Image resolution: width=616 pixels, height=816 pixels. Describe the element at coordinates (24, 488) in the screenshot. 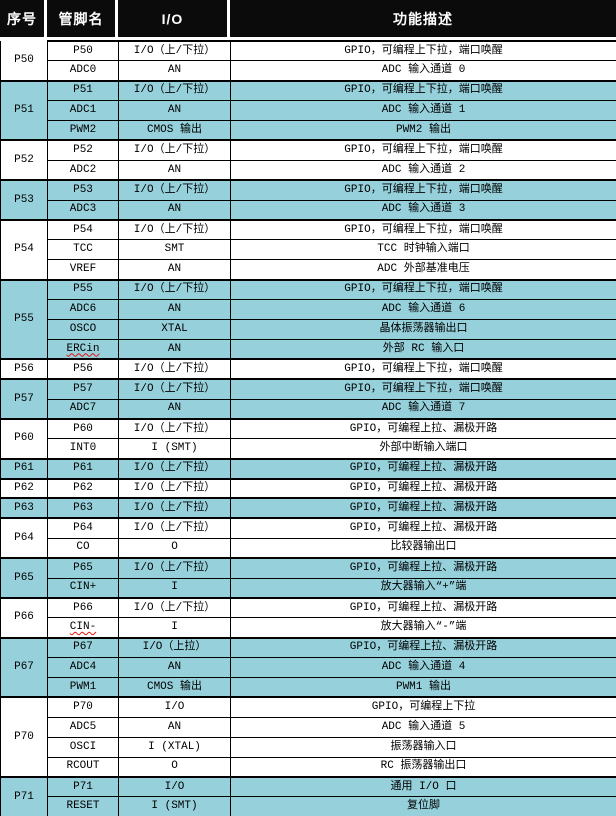

I see `pin-group-cell: P62` at that location.